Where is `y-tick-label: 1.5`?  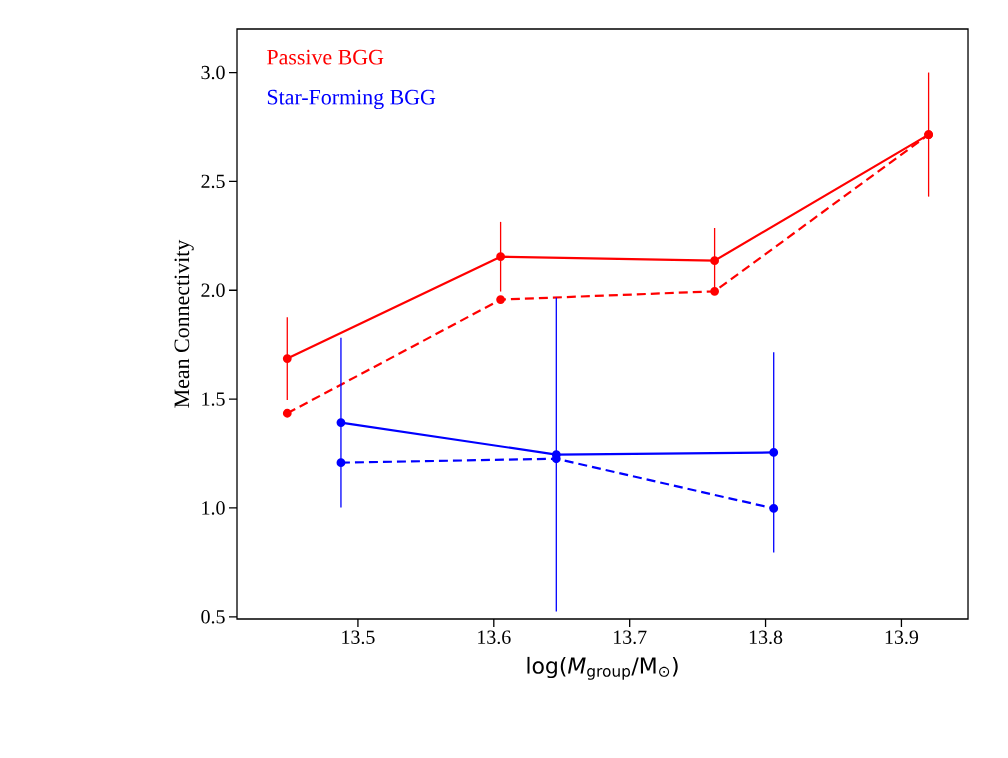
y-tick-label: 1.5 is located at coordinates (213, 399).